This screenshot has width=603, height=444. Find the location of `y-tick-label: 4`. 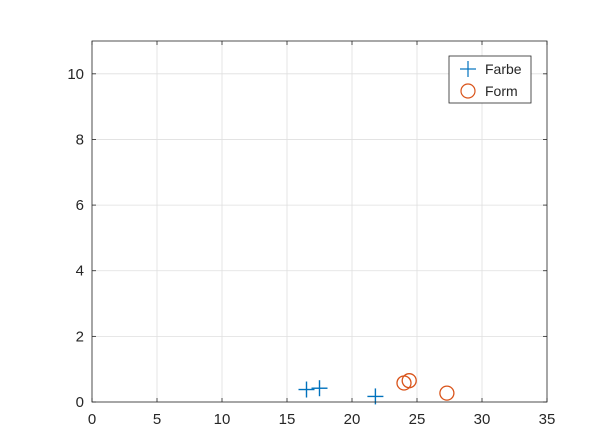

y-tick-label: 4 is located at coordinates (80, 271).